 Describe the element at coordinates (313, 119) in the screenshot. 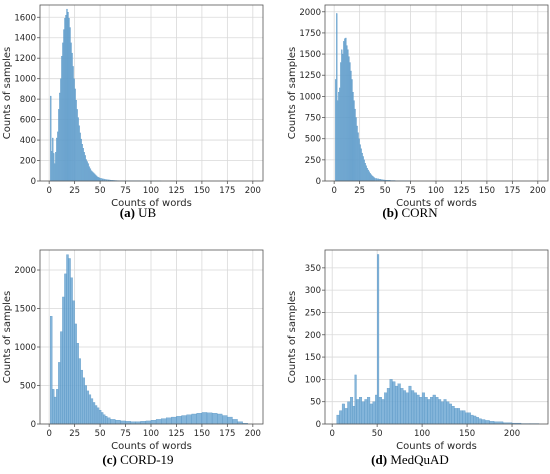

I see `y-tick-label: 750` at that location.